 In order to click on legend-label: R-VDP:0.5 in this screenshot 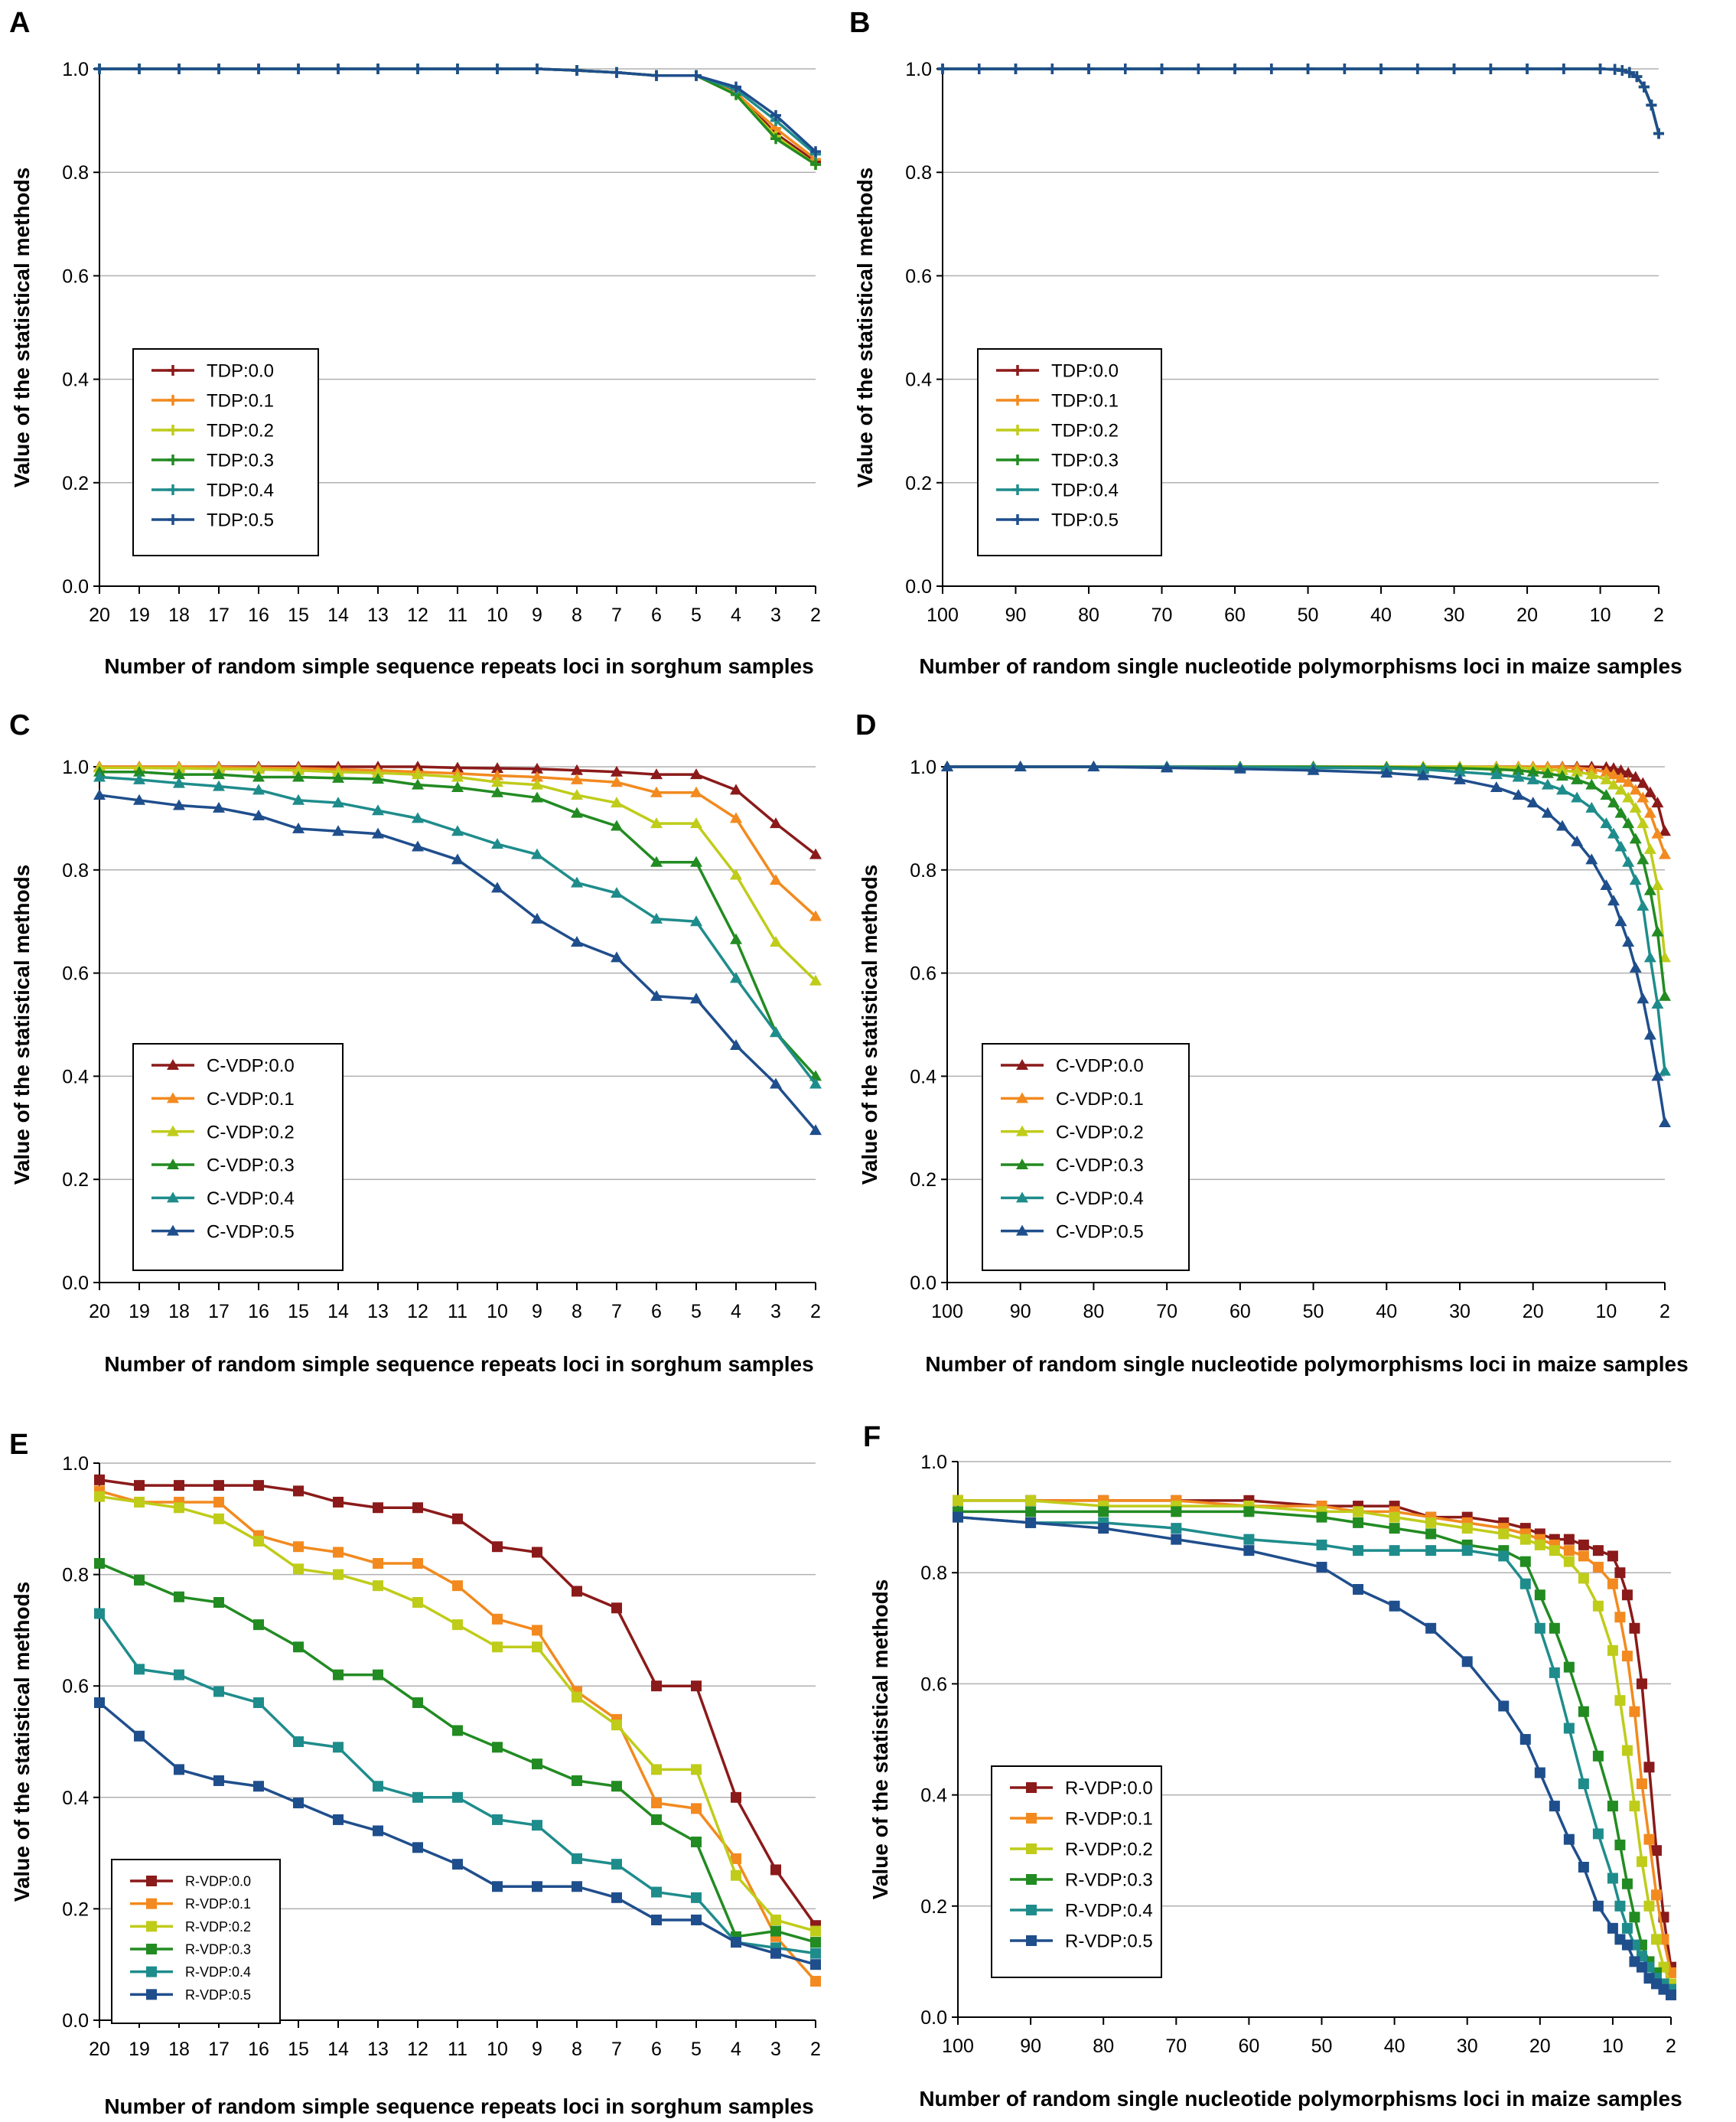, I will do `click(218, 1995)`.